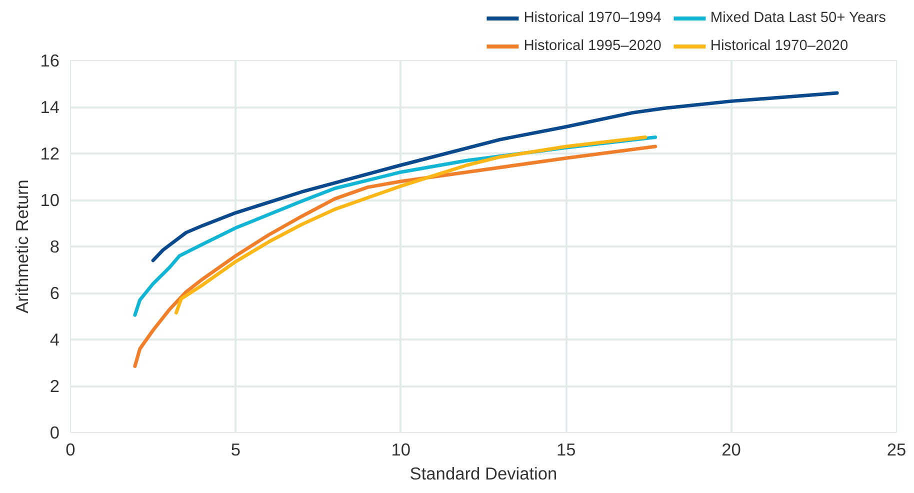 The image size is (914, 493). What do you see at coordinates (779, 46) in the screenshot?
I see `legend-label: Historical 1970–2020` at bounding box center [779, 46].